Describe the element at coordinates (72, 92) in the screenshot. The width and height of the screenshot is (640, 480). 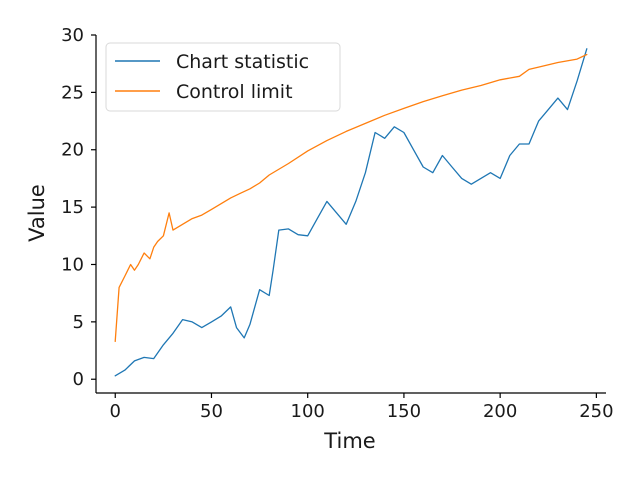
I see `y-tick-label: 25` at that location.